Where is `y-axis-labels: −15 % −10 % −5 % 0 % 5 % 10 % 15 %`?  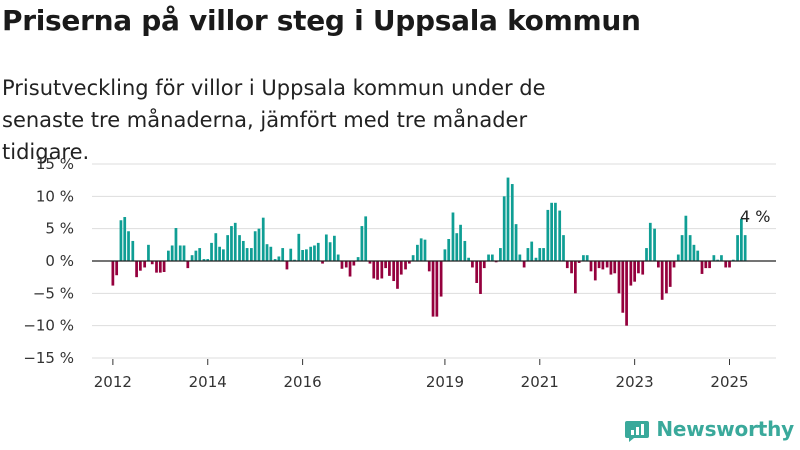
y-axis-labels: −15 % −10 % −5 % 0 % 5 % 10 % 15 % is located at coordinates (48, 261).